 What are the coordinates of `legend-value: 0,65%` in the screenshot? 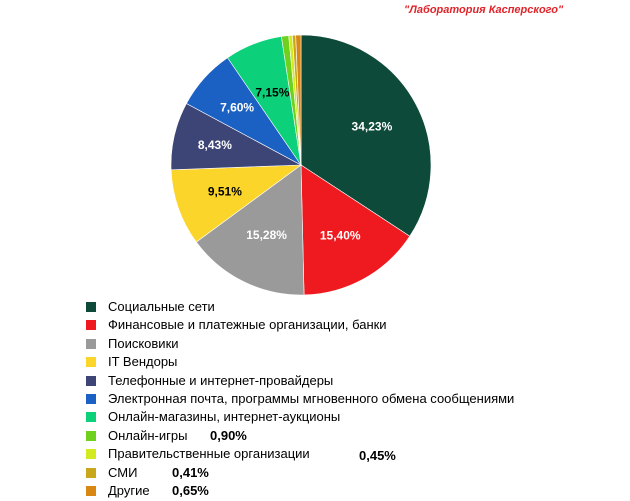 It's located at (190, 490).